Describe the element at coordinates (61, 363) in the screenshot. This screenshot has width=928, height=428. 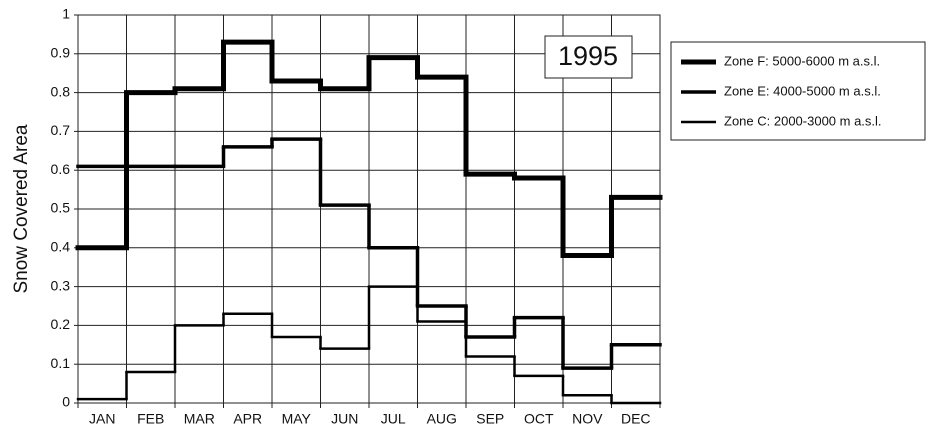
I see `y-tick-label: 0.1` at that location.